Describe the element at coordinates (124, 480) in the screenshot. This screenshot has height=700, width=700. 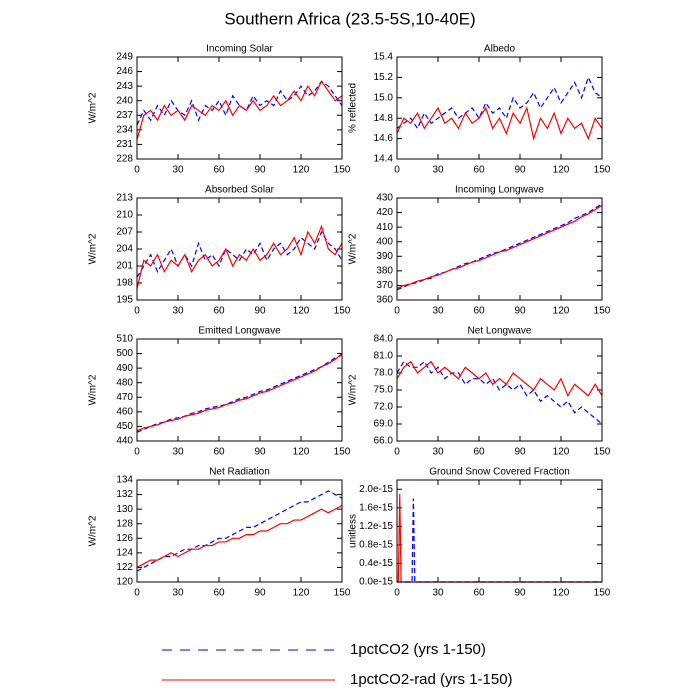
I see `y-tick-label: 134` at that location.